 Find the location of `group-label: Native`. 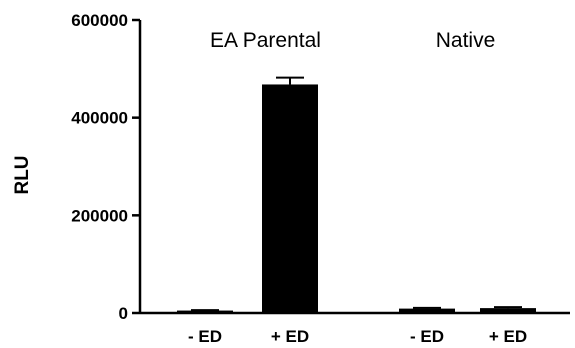

group-label: Native is located at coordinates (466, 40).